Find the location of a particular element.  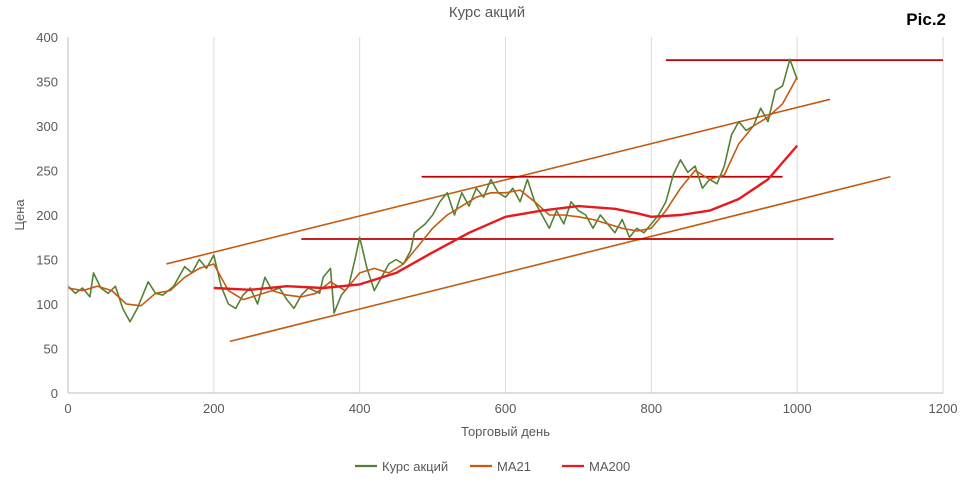

y-tick-label: 150 is located at coordinates (47, 260).